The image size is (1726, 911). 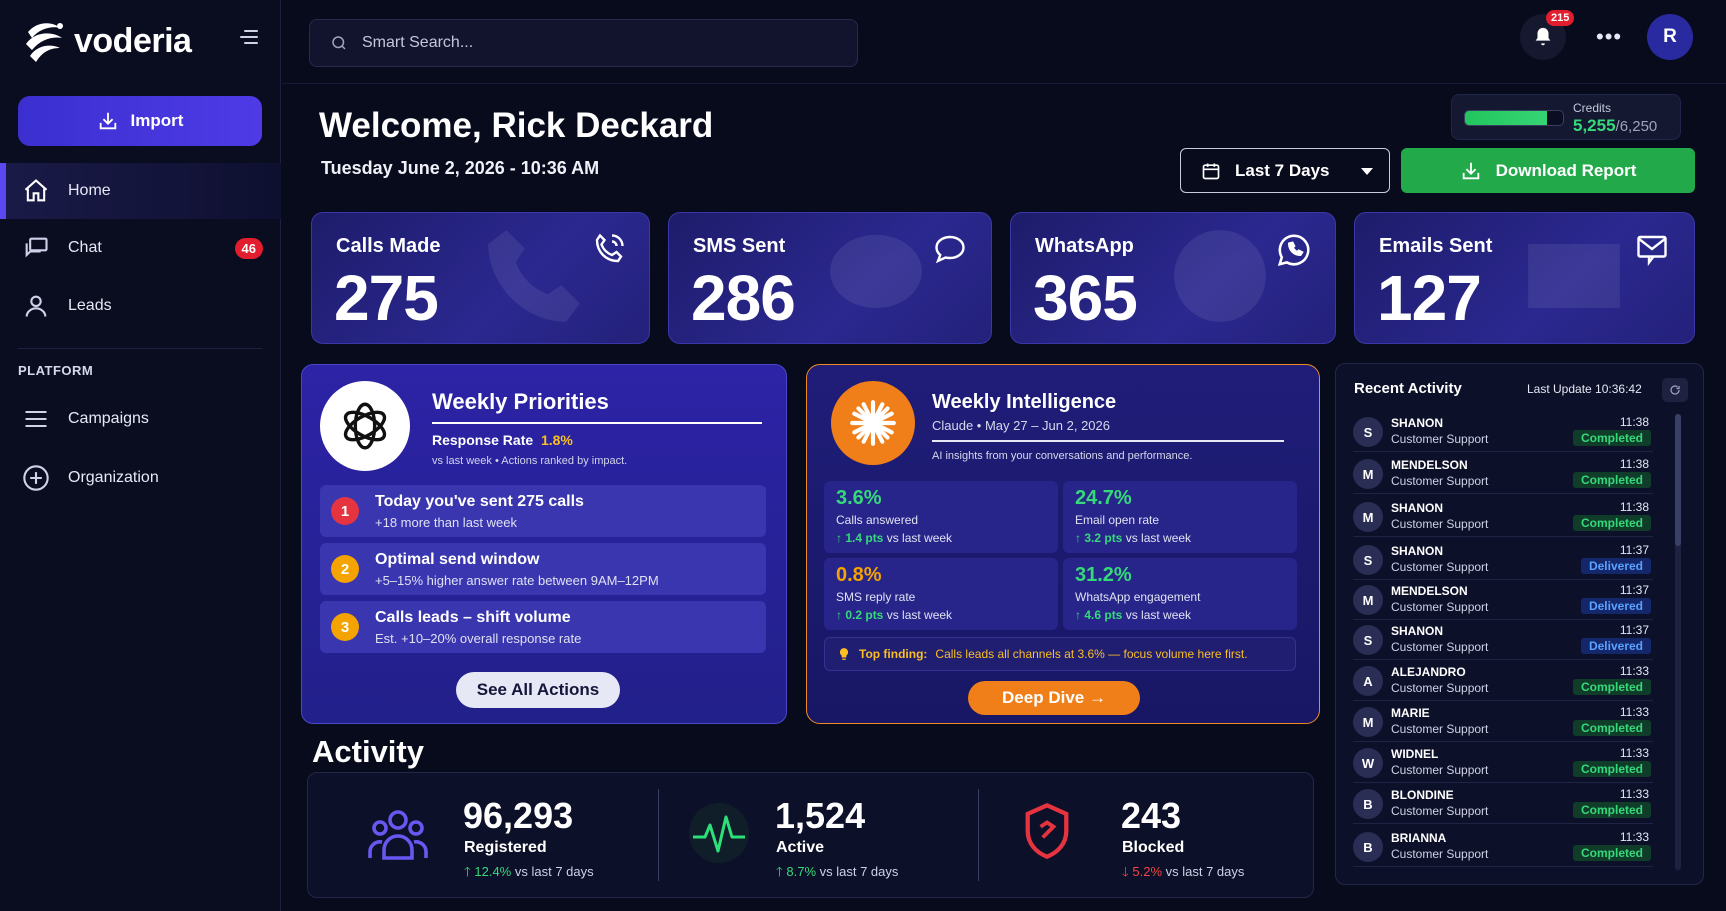 What do you see at coordinates (1503, 804) in the screenshot?
I see `activity-row: B BLONDINE Customer Support 11:33 Completed` at bounding box center [1503, 804].